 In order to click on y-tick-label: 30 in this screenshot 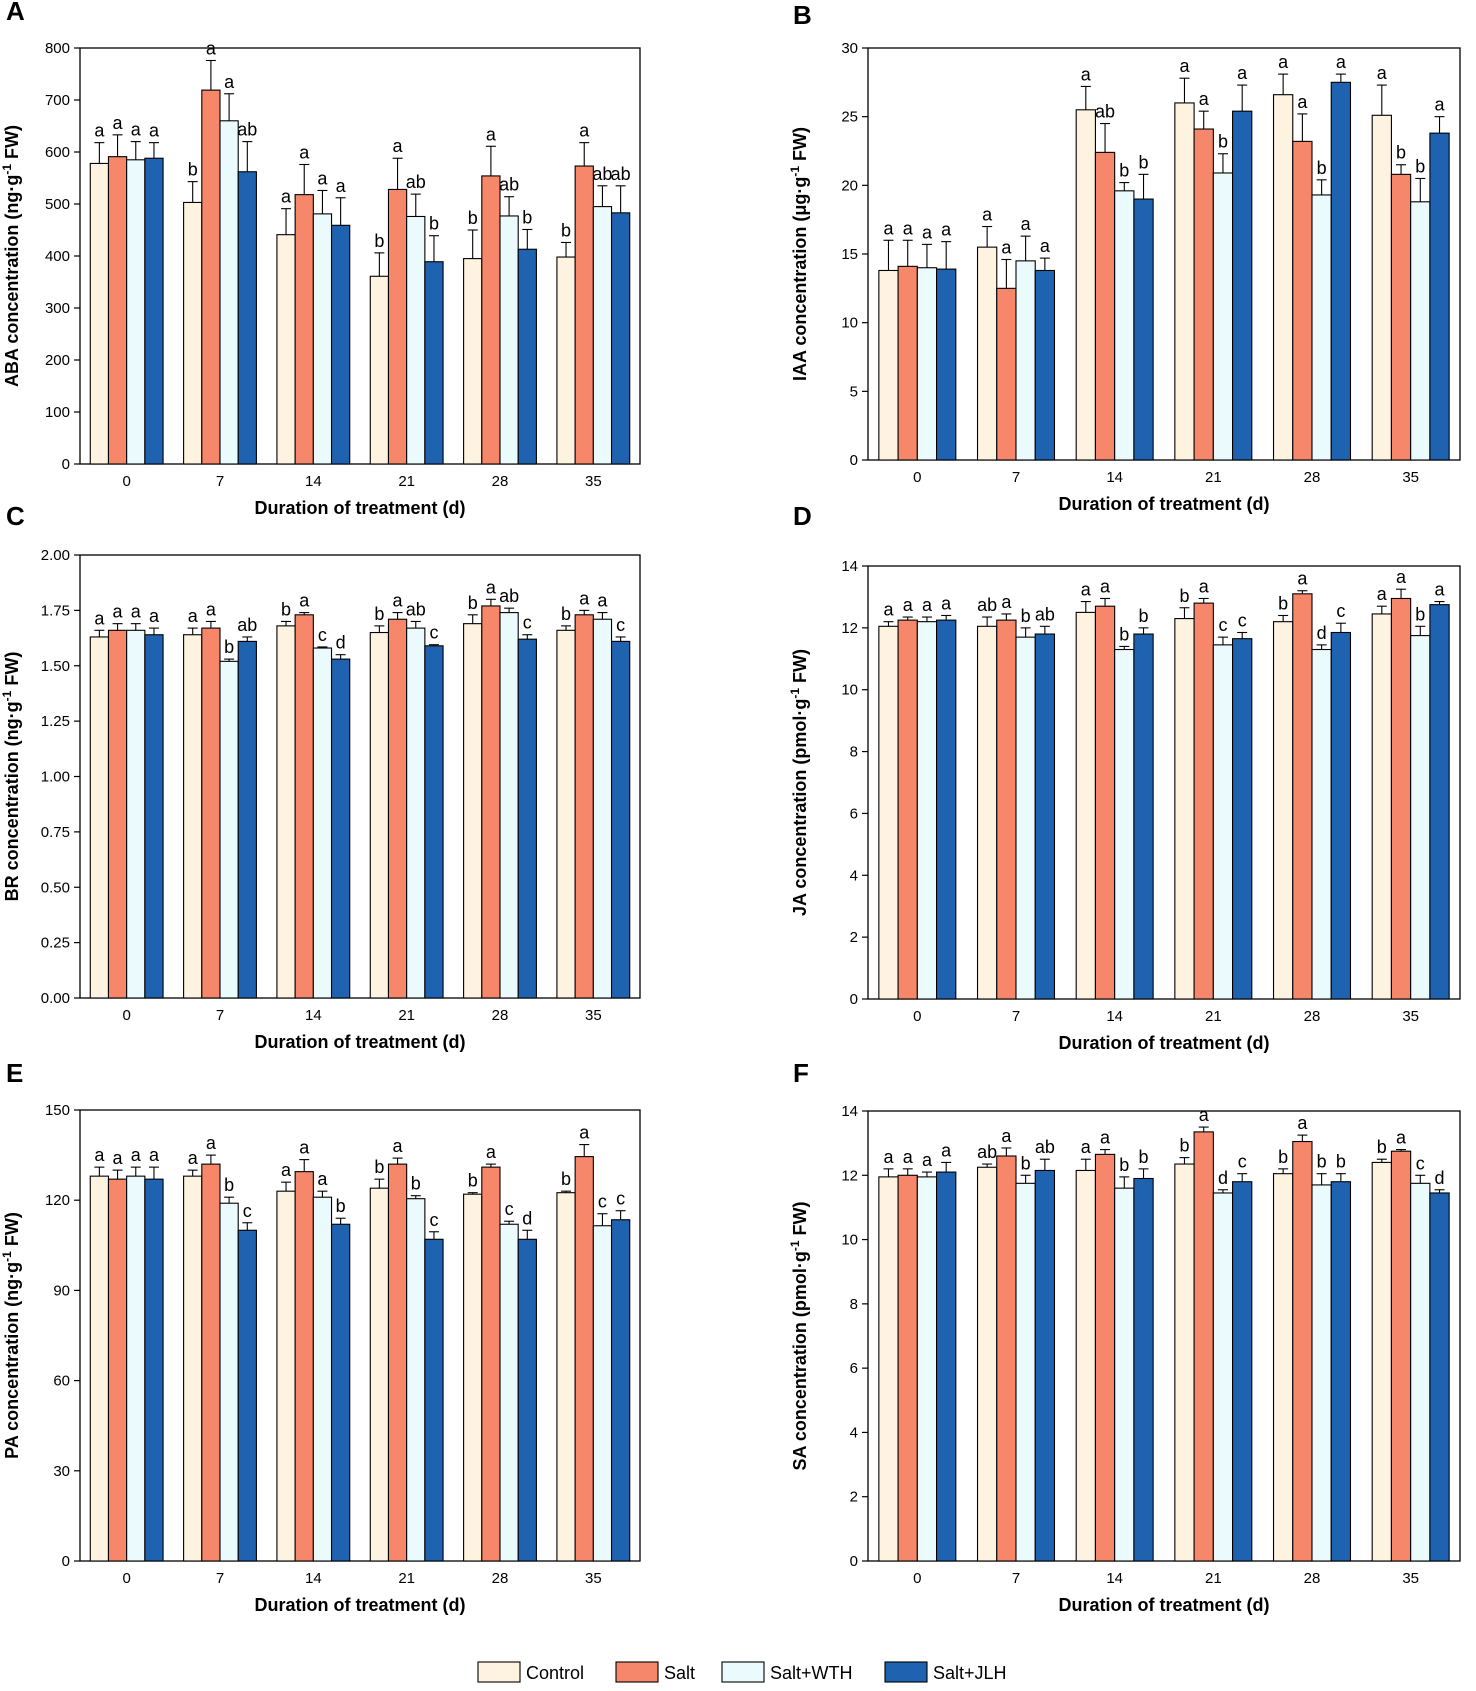, I will do `click(61, 1471)`.